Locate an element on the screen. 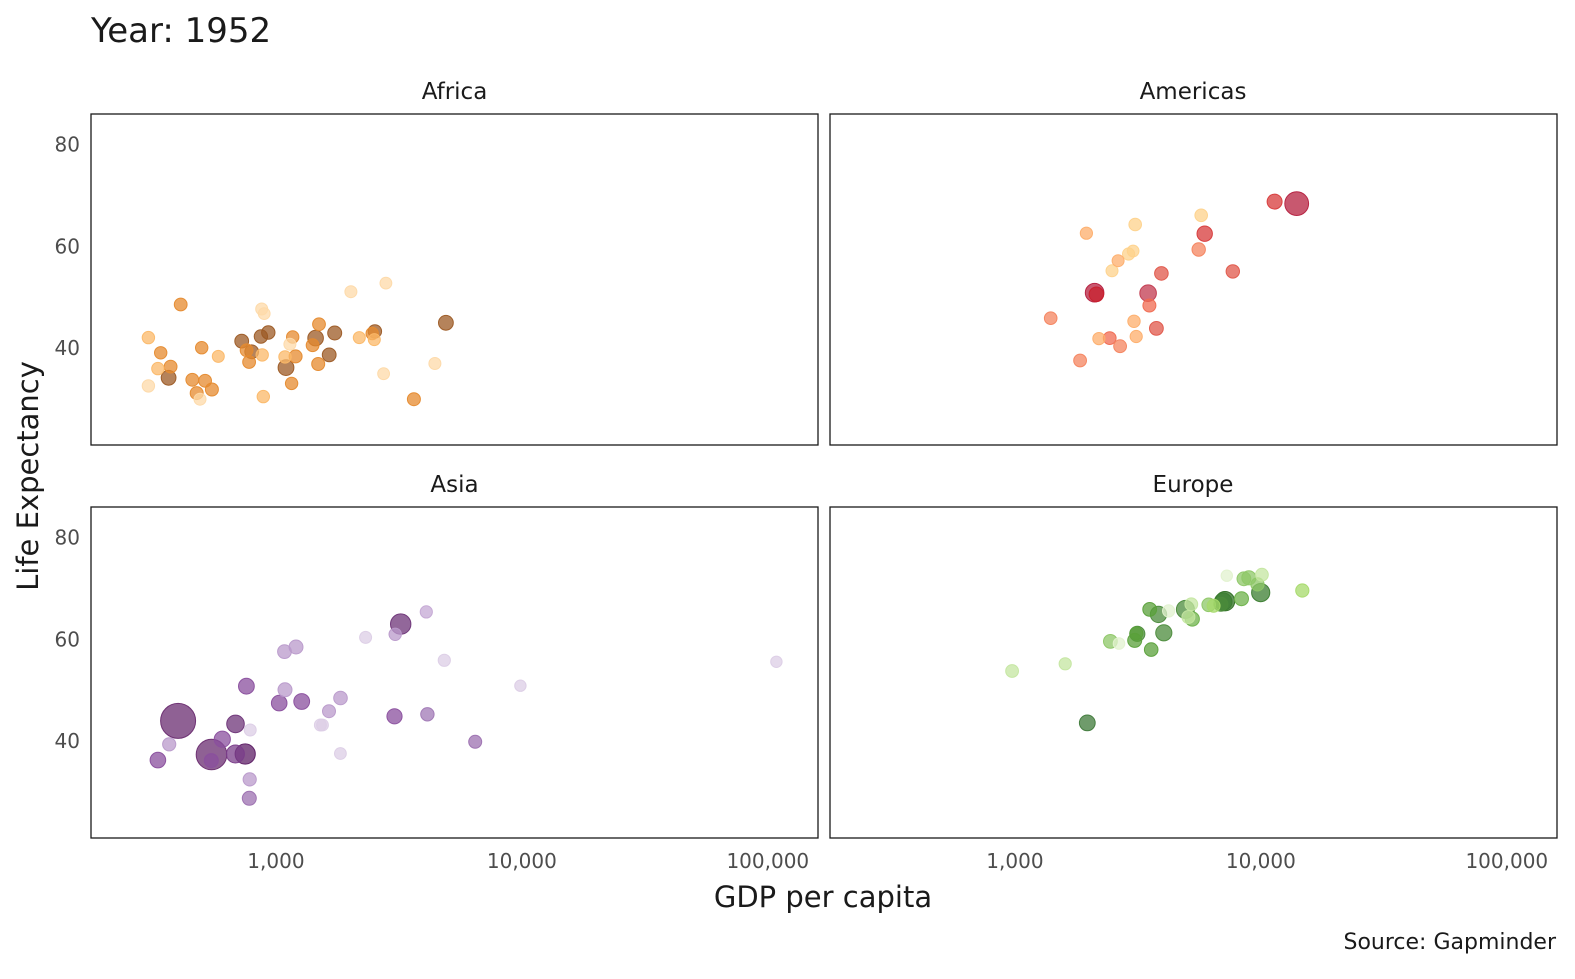  x-tick-label: 10,000 is located at coordinates (1261, 861).